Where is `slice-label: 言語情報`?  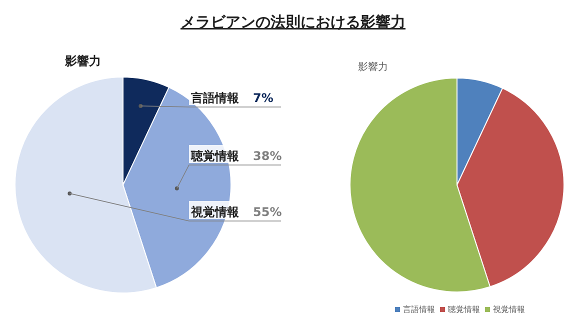
slice-label: 言語情報 is located at coordinates (215, 98).